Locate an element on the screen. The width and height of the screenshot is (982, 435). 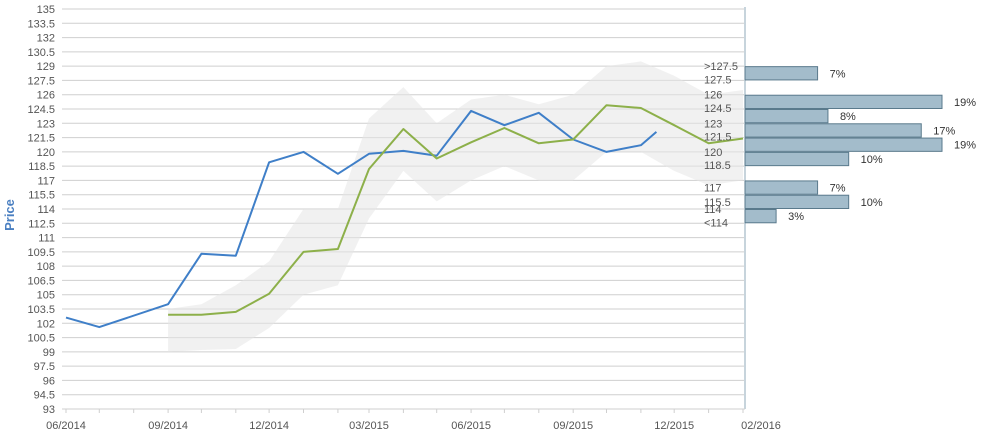
y-tick-label: 96 is located at coordinates (49, 381).